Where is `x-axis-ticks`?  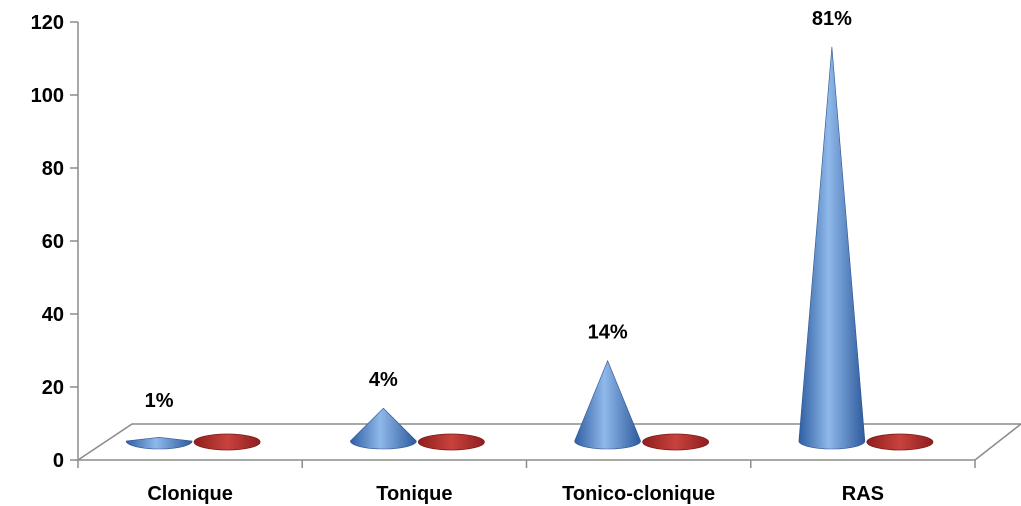 x-axis-ticks is located at coordinates (526, 464).